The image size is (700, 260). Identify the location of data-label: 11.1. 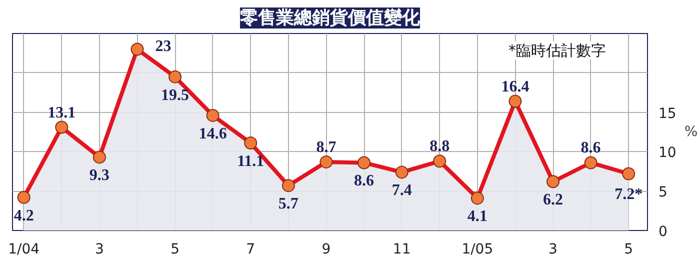
(250, 161).